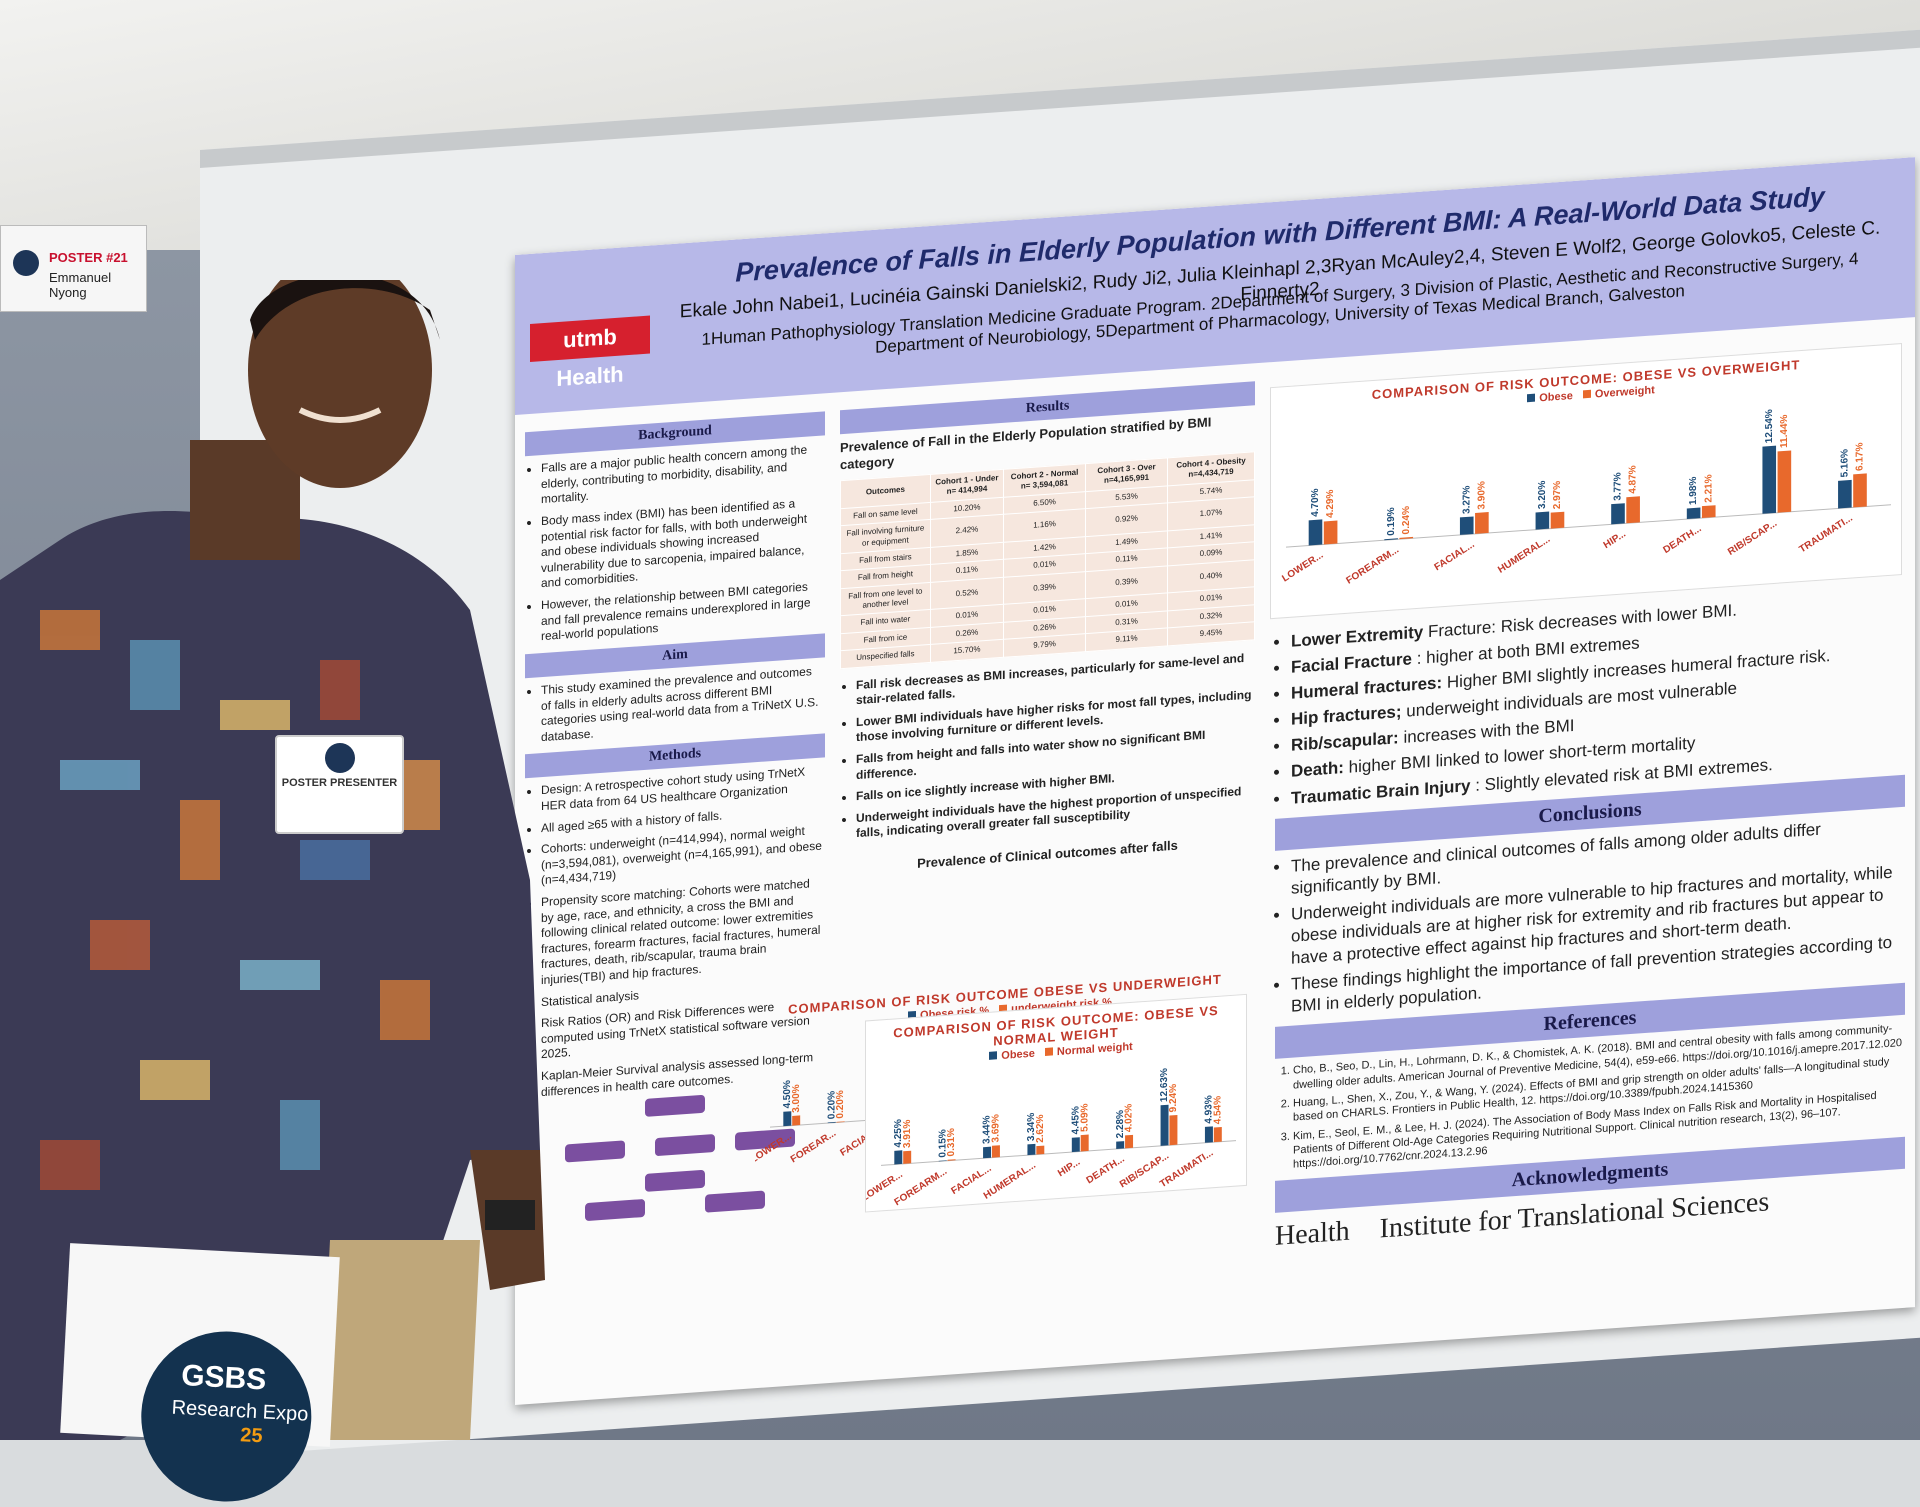 The width and height of the screenshot is (1920, 1507). What do you see at coordinates (1618, 486) in the screenshot?
I see `value-label: 3.77%` at bounding box center [1618, 486].